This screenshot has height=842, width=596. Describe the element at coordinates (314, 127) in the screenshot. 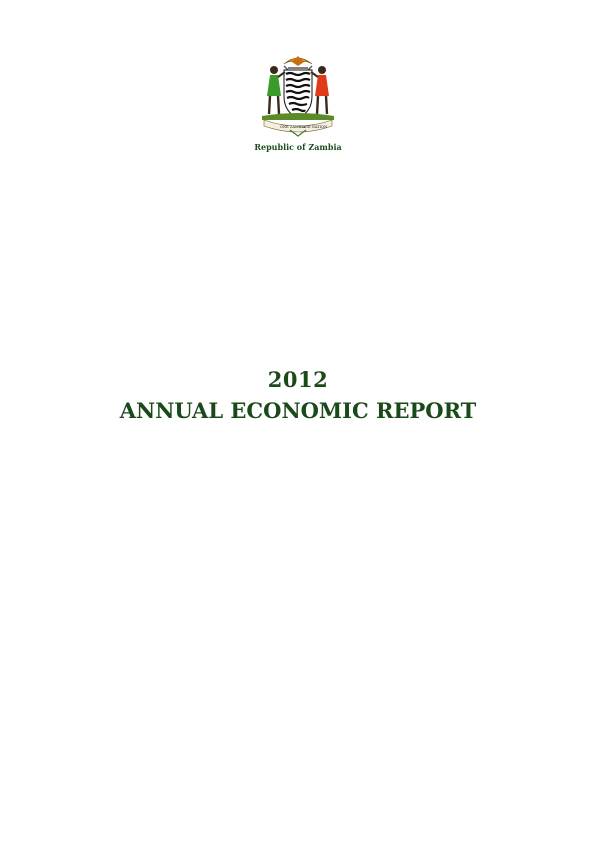

I see `motto-right-text: ONE NATION` at that location.